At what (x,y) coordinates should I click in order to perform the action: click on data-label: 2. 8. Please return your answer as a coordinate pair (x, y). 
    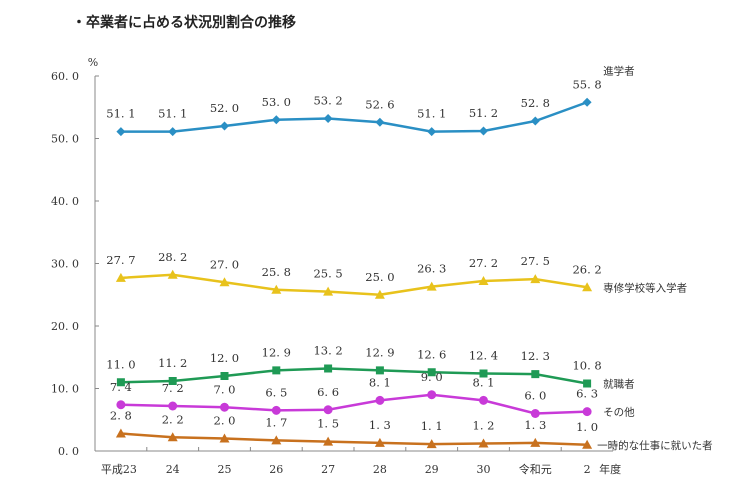
    Looking at the image, I should click on (121, 416).